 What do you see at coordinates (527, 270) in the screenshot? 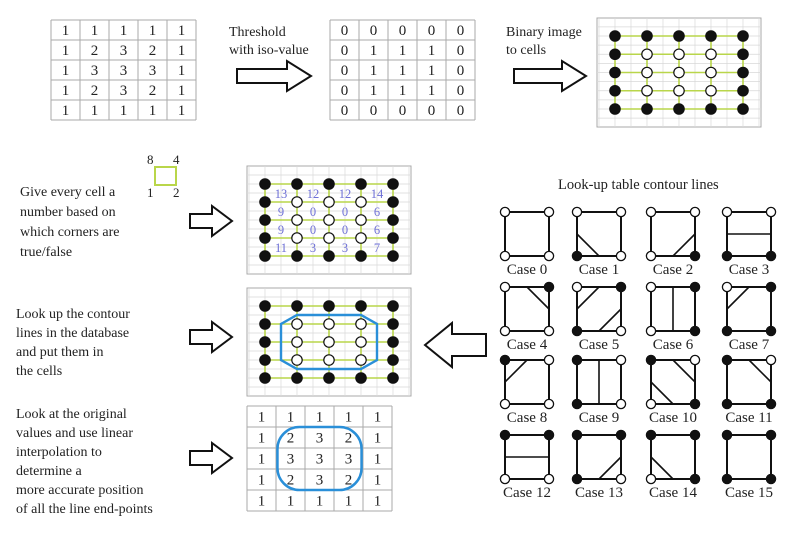
I see `case-label: Case 0` at bounding box center [527, 270].